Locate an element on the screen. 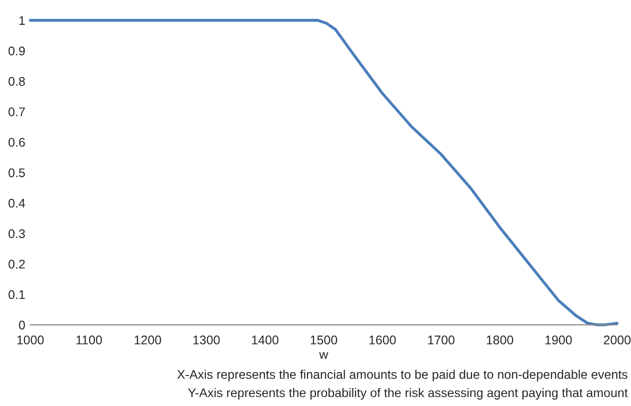  y-tick-label: 0.5 is located at coordinates (16, 173).